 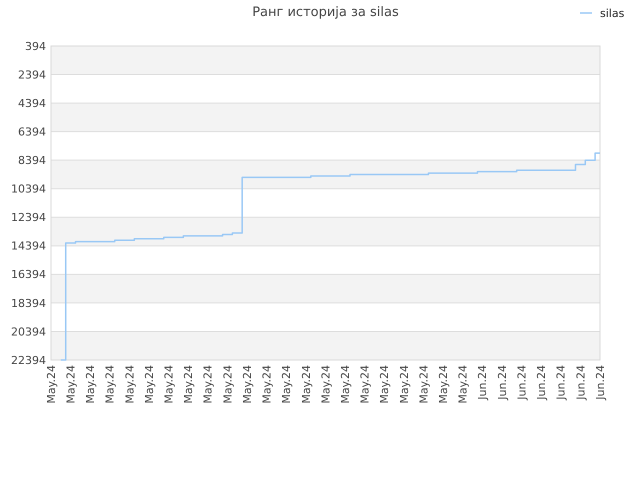 I want to click on y-tick-label: 8394, so click(x=32, y=161).